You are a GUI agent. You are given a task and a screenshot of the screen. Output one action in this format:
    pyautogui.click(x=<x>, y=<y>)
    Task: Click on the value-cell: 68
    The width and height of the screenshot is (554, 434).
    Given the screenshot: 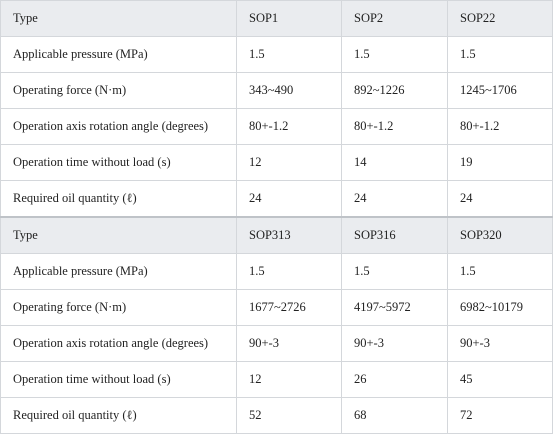 What is the action you would take?
    pyautogui.click(x=394, y=415)
    